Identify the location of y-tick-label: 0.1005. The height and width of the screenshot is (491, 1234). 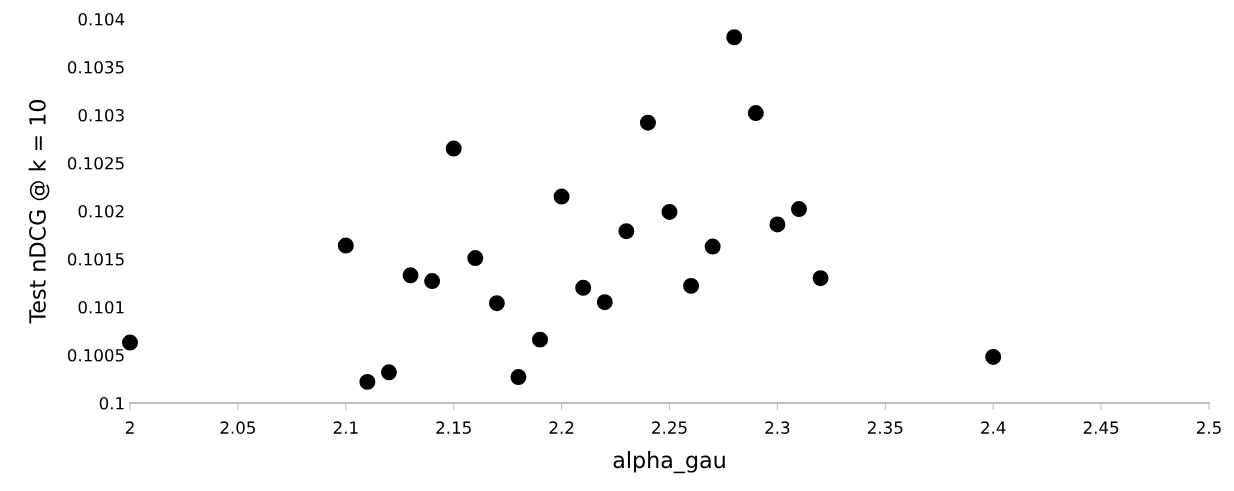
(95, 355).